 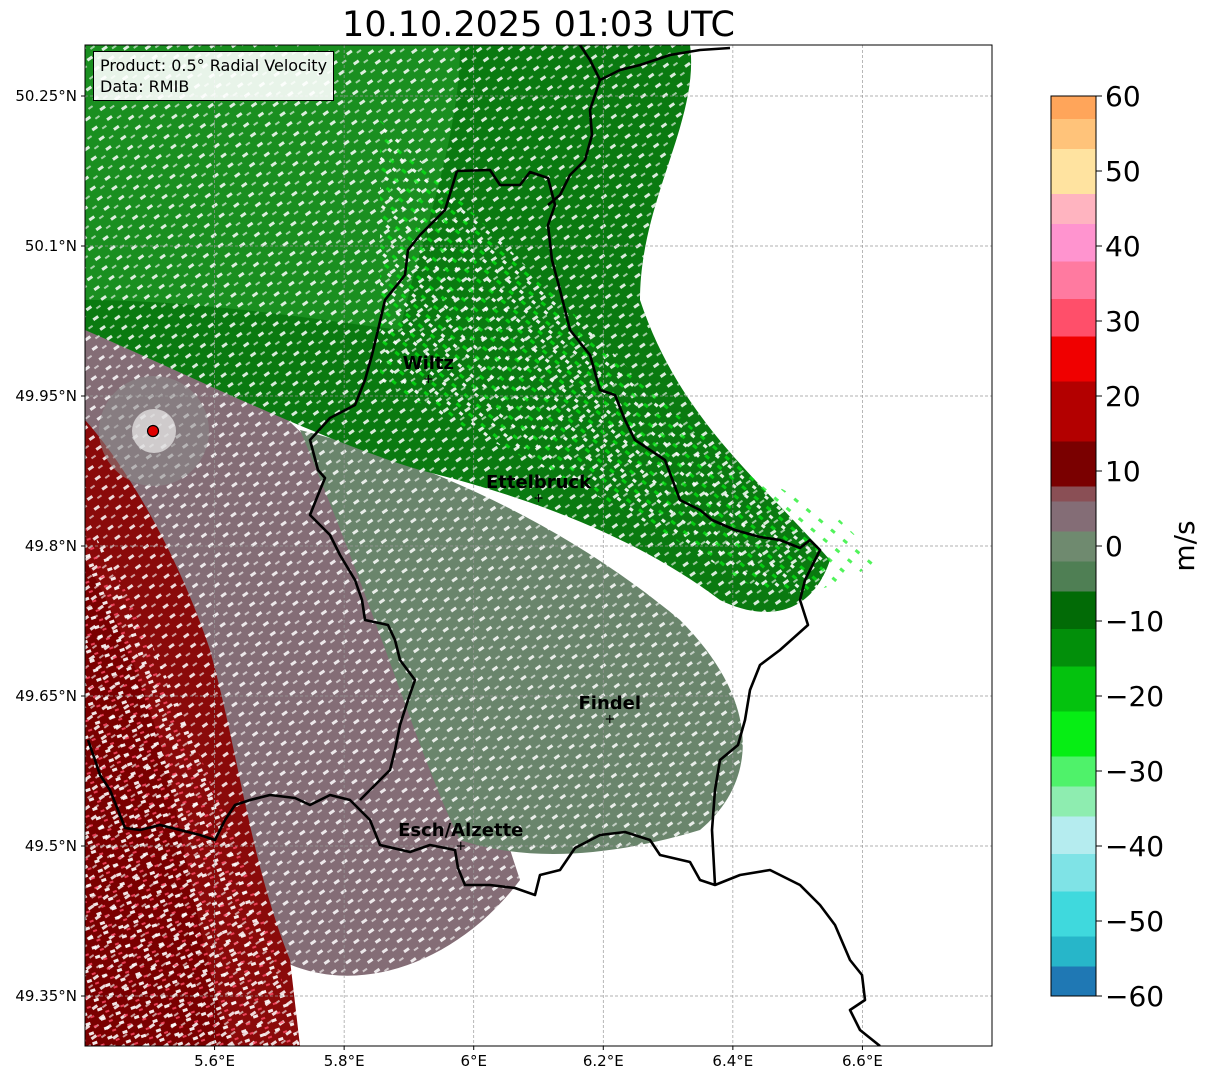 I want to click on lon-tick-label: 6°E, so click(x=473, y=1061).